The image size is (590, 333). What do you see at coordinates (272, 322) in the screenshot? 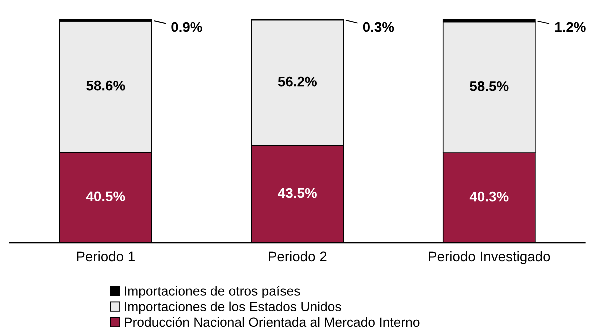
I see `legend-label: Producción Nacional Orientada al Mercado Interno` at bounding box center [272, 322].